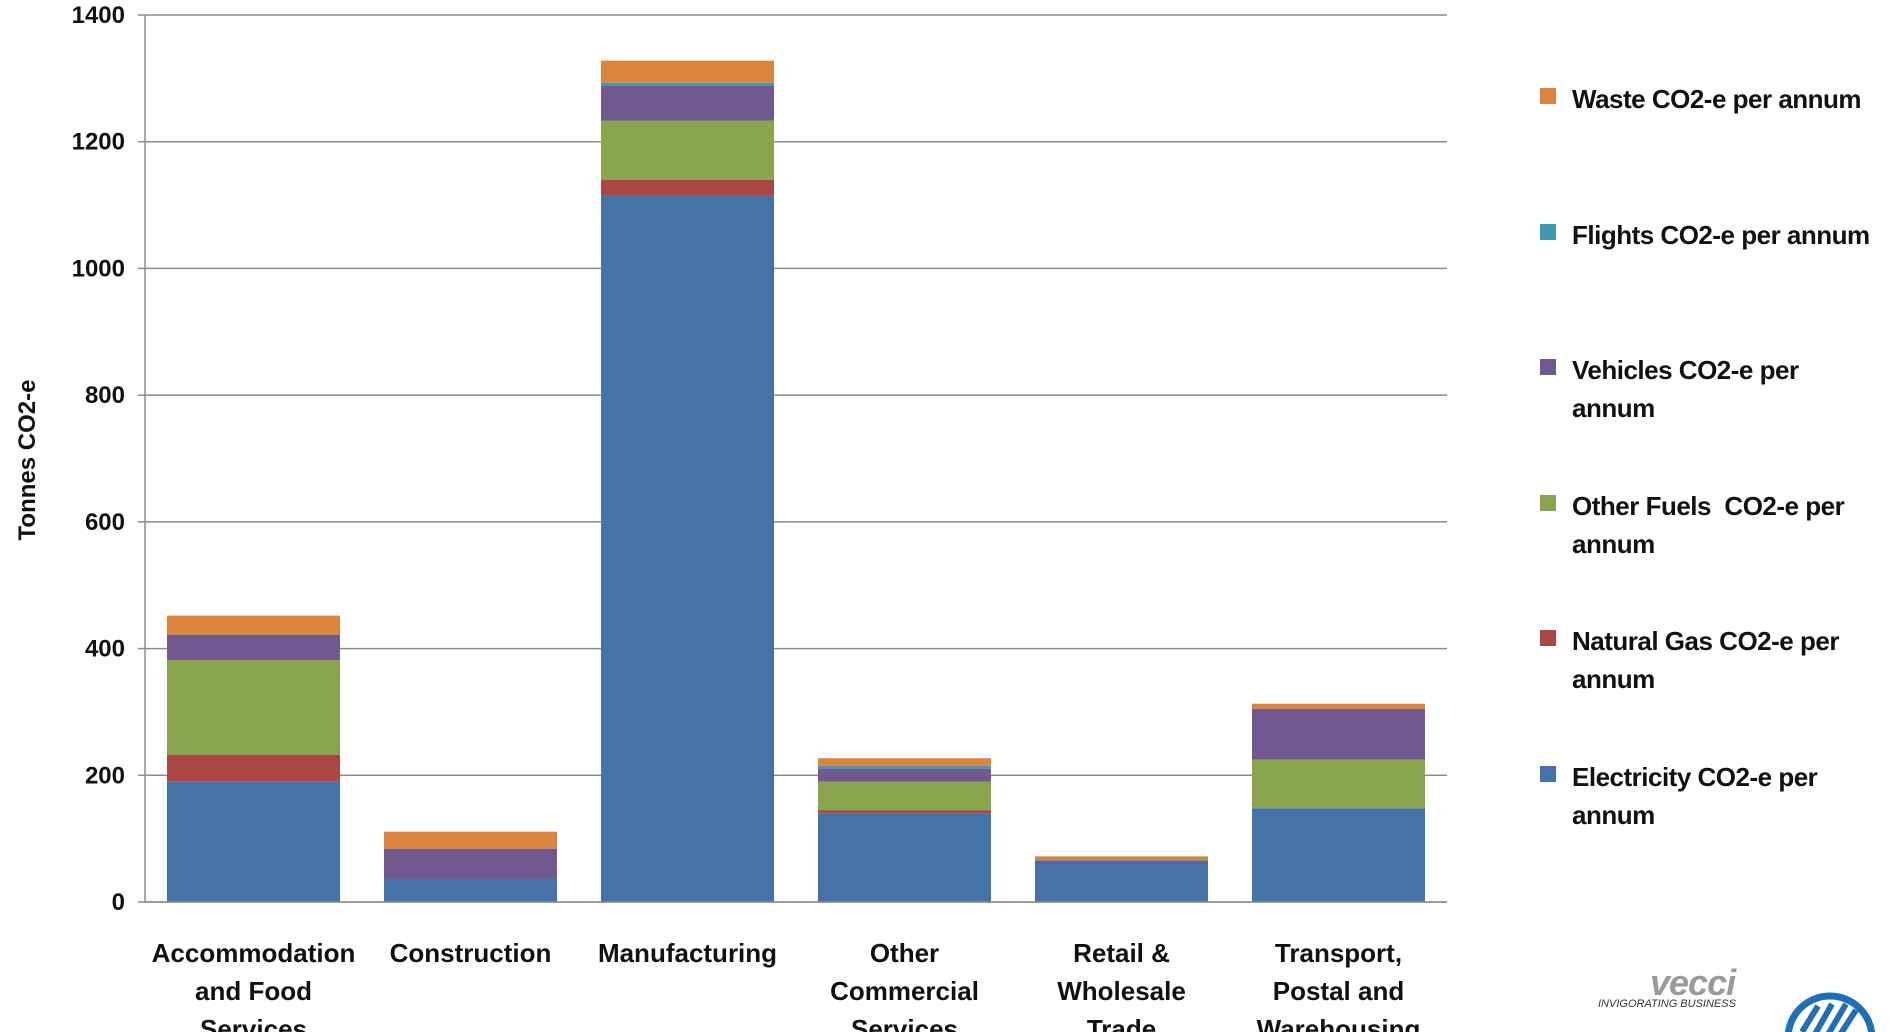 This screenshot has width=1891, height=1032. I want to click on y-tick-label: 1000, so click(98, 268).